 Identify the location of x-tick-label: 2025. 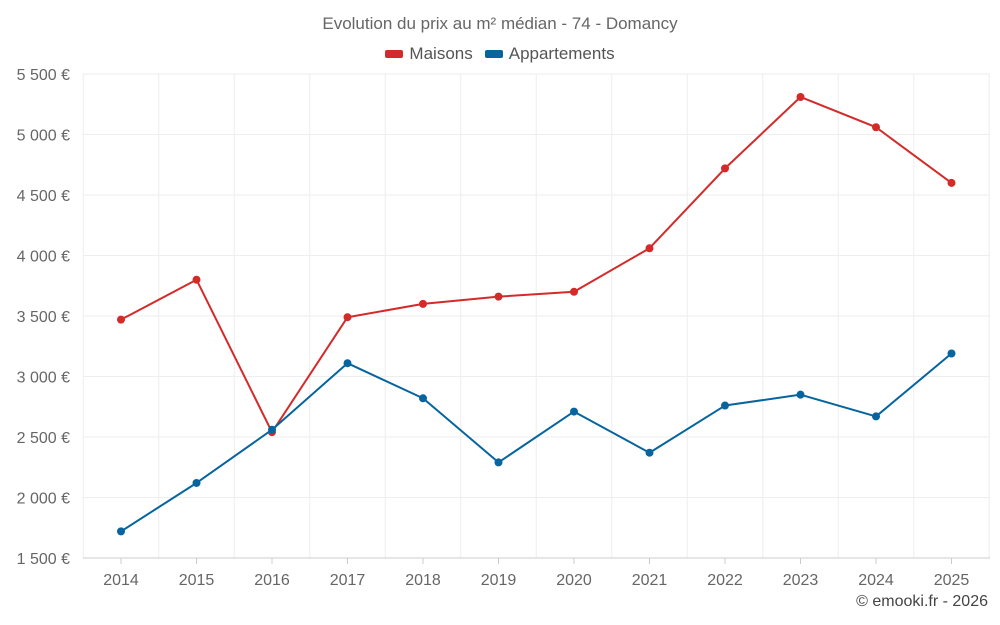
(952, 580).